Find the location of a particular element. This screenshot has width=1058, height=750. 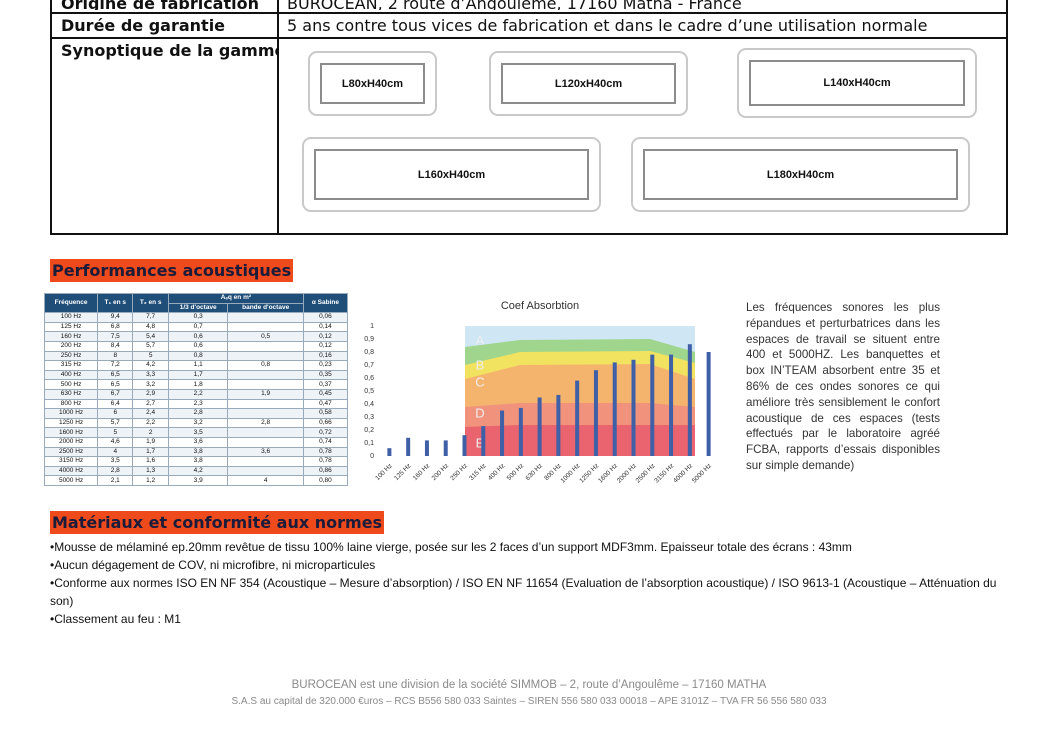

table-cell: 4,2 is located at coordinates (150, 365).